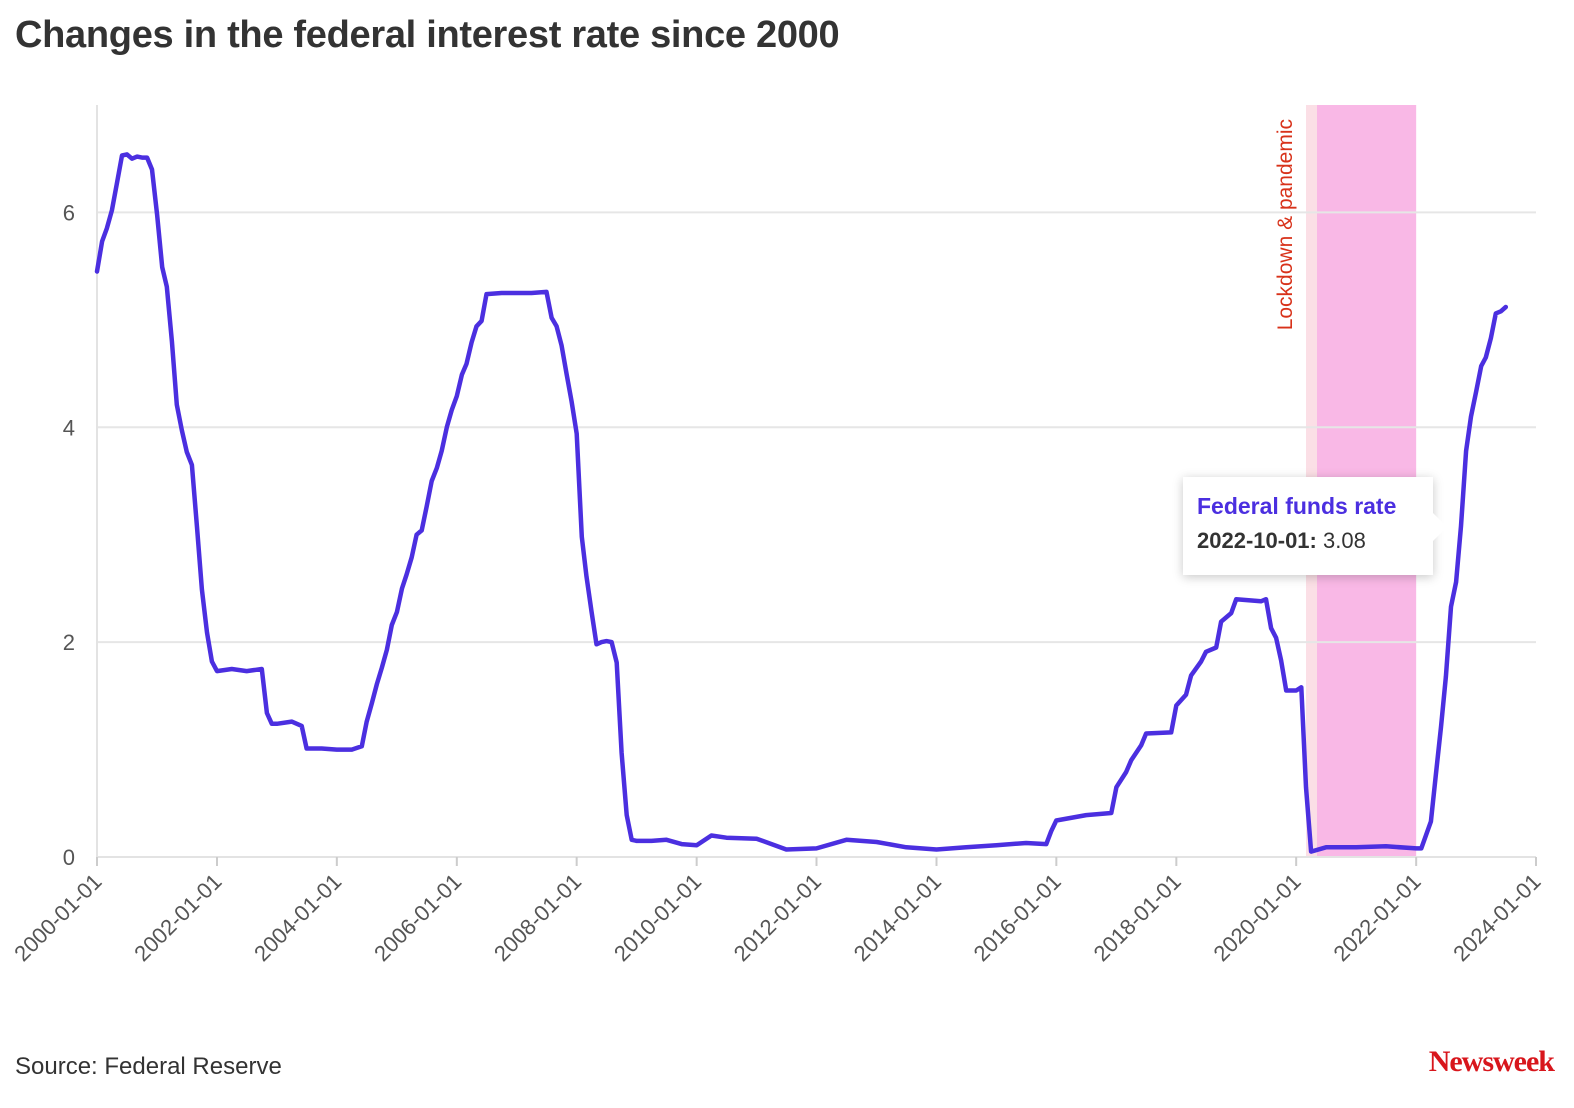  I want to click on y-tick-label: 2, so click(69, 642).